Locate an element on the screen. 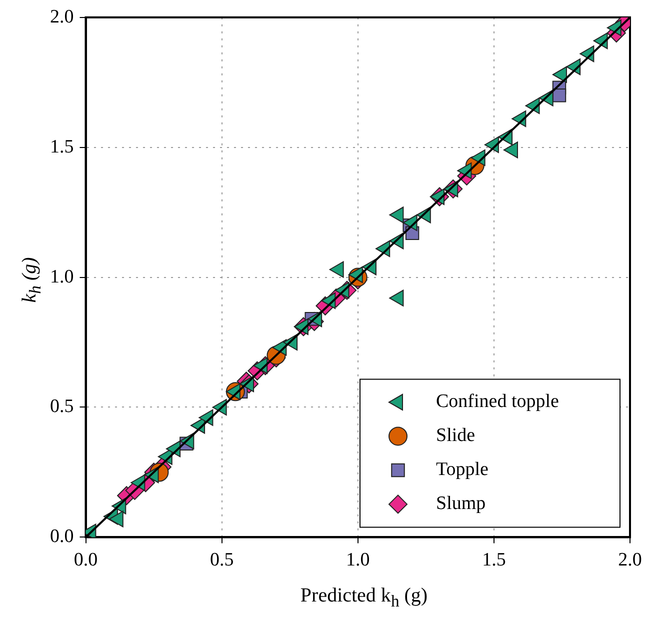  y-tick-label: 1.0 is located at coordinates (62, 277).